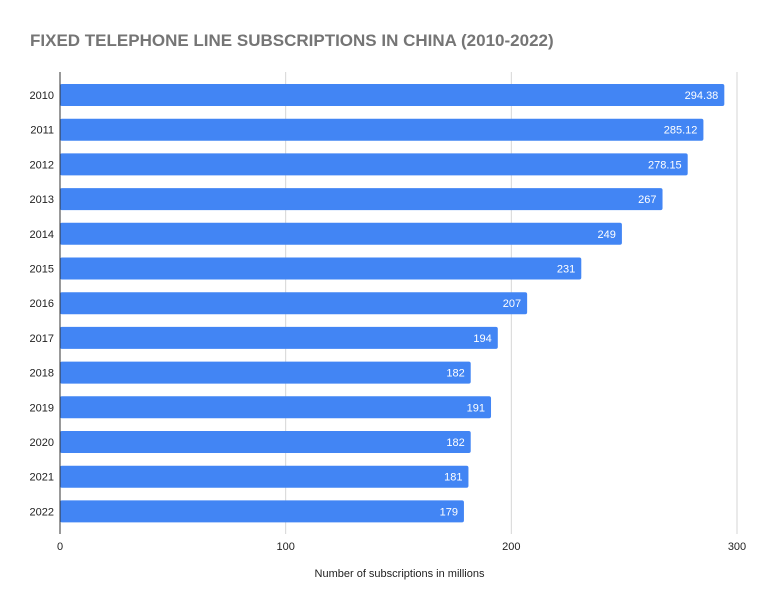  What do you see at coordinates (665, 165) in the screenshot?
I see `bar-value-label: 278.15` at bounding box center [665, 165].